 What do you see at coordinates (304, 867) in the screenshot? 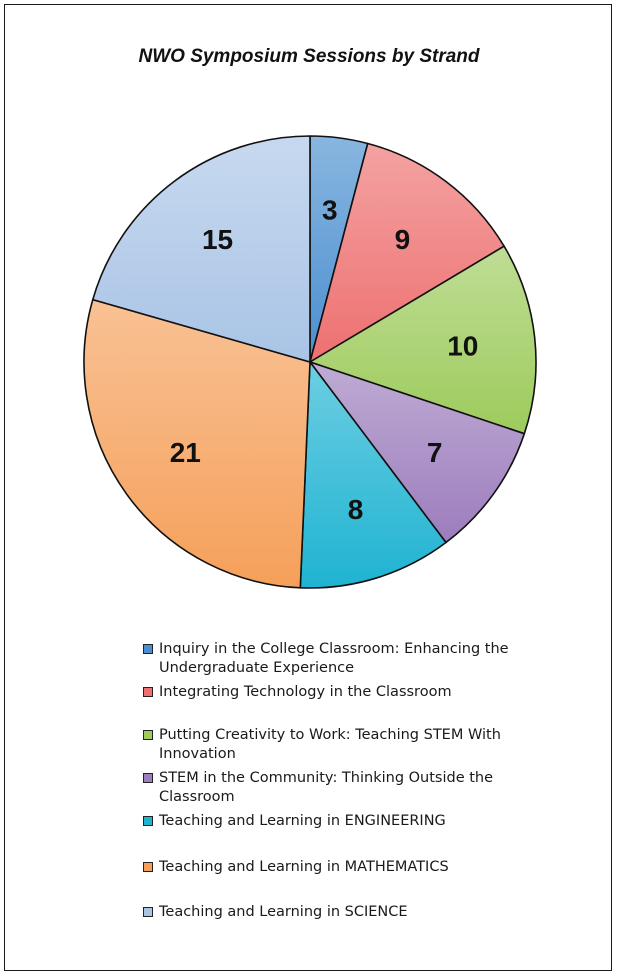
I see `legend-label: Teaching and Learning in MATHEMATICS` at bounding box center [304, 867].